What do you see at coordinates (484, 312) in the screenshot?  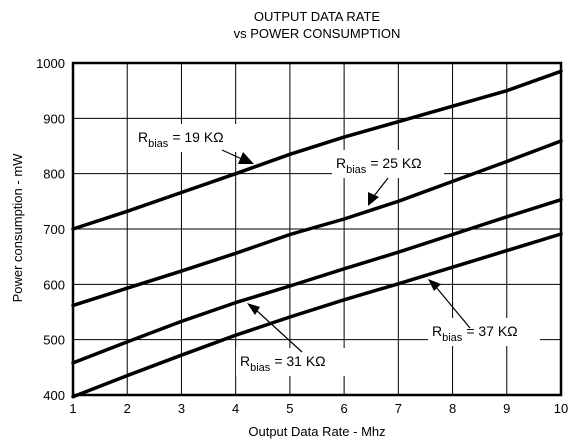 I see `annotation-37k: Rbias = 37 KΩ` at bounding box center [484, 312].